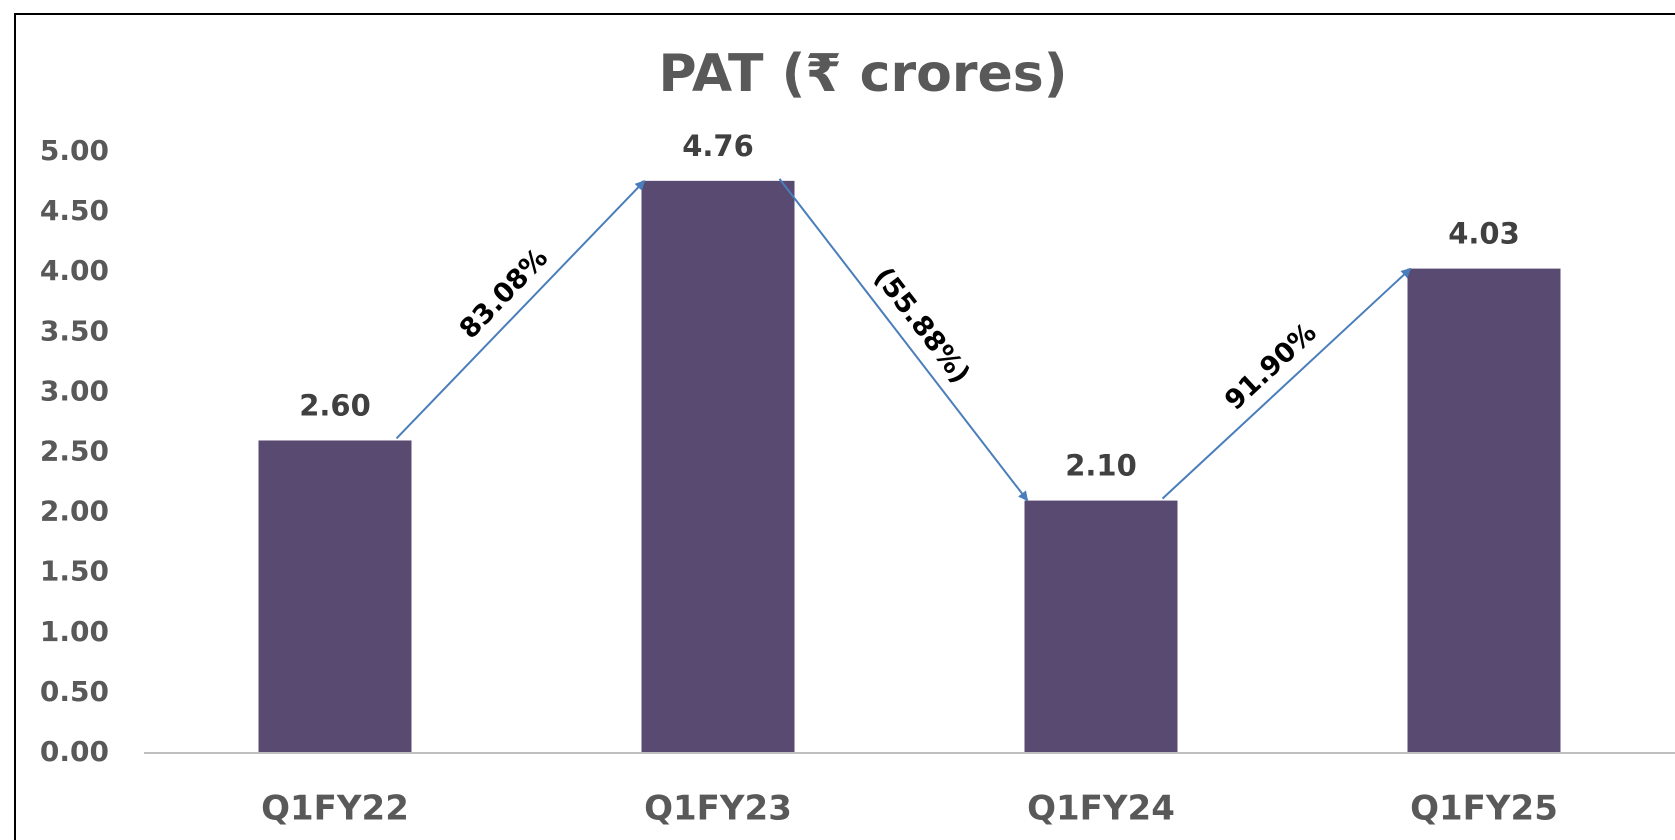 The height and width of the screenshot is (840, 1675). I want to click on change-label: (55.88%), so click(922, 326).